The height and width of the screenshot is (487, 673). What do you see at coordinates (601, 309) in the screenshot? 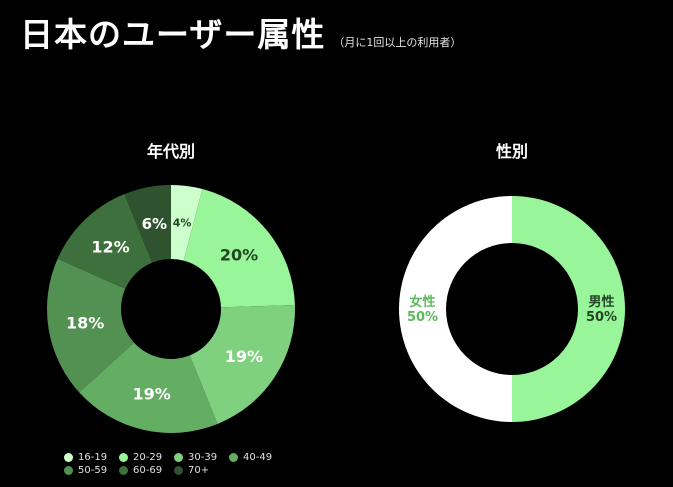
I see `gender-label-0: 男性 50%` at bounding box center [601, 309].